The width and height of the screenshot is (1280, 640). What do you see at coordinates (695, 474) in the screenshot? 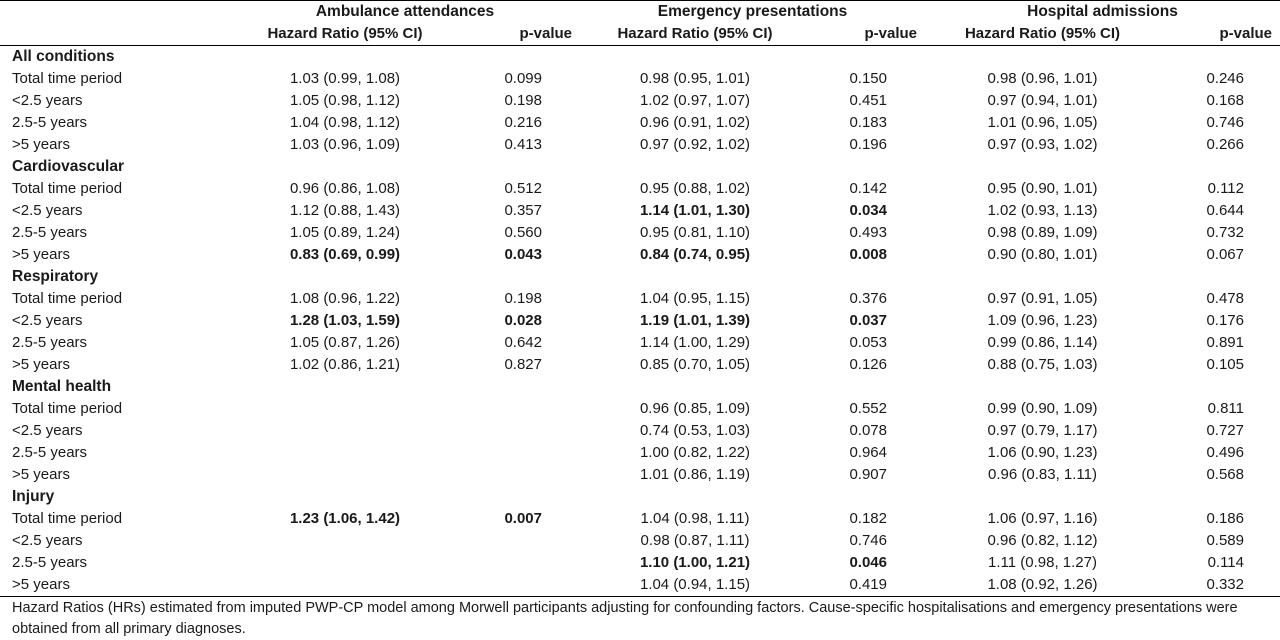
I see `emergency-hr-cell: 1.01 (0.86, 1.19)` at bounding box center [695, 474].